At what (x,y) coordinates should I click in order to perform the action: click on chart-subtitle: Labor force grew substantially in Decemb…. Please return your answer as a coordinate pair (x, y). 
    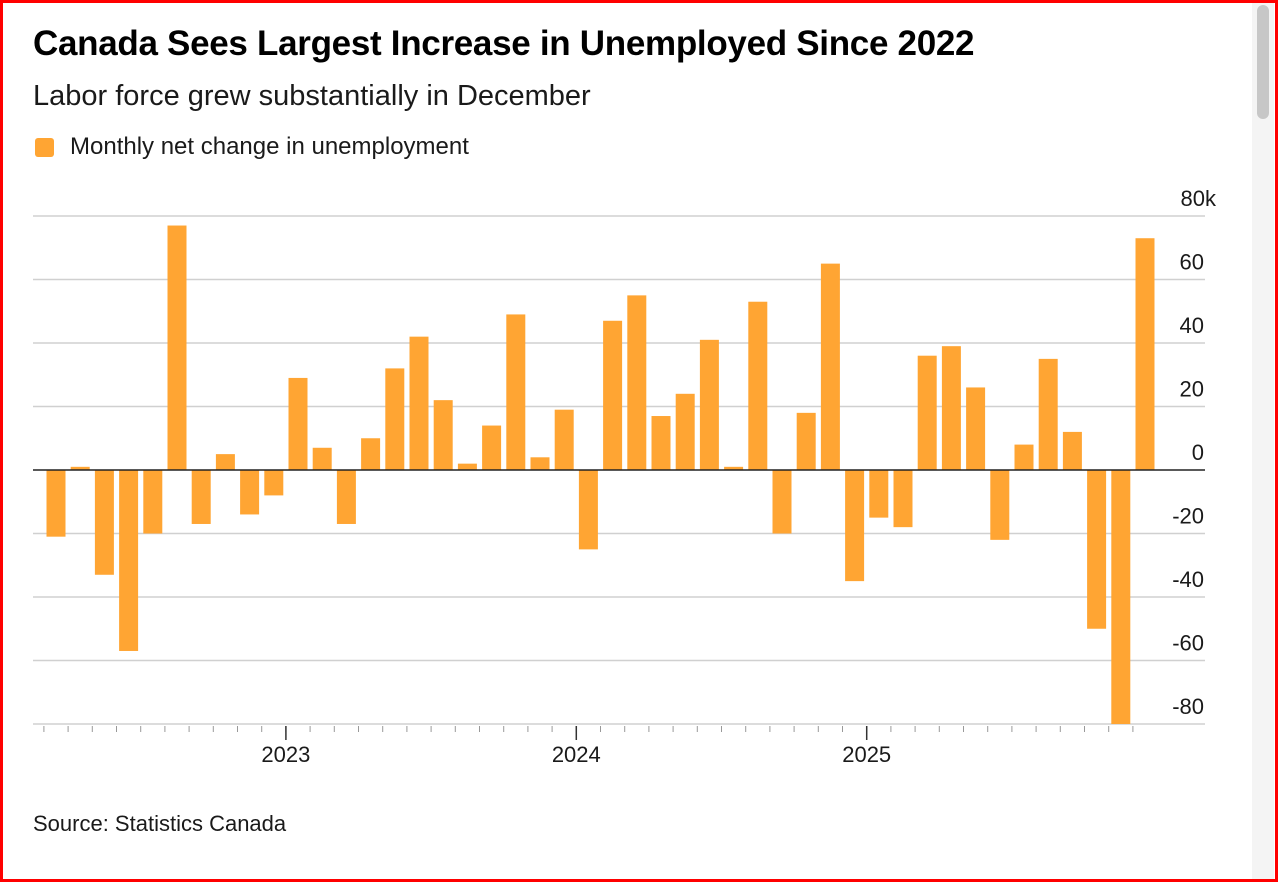
    Looking at the image, I should click on (312, 96).